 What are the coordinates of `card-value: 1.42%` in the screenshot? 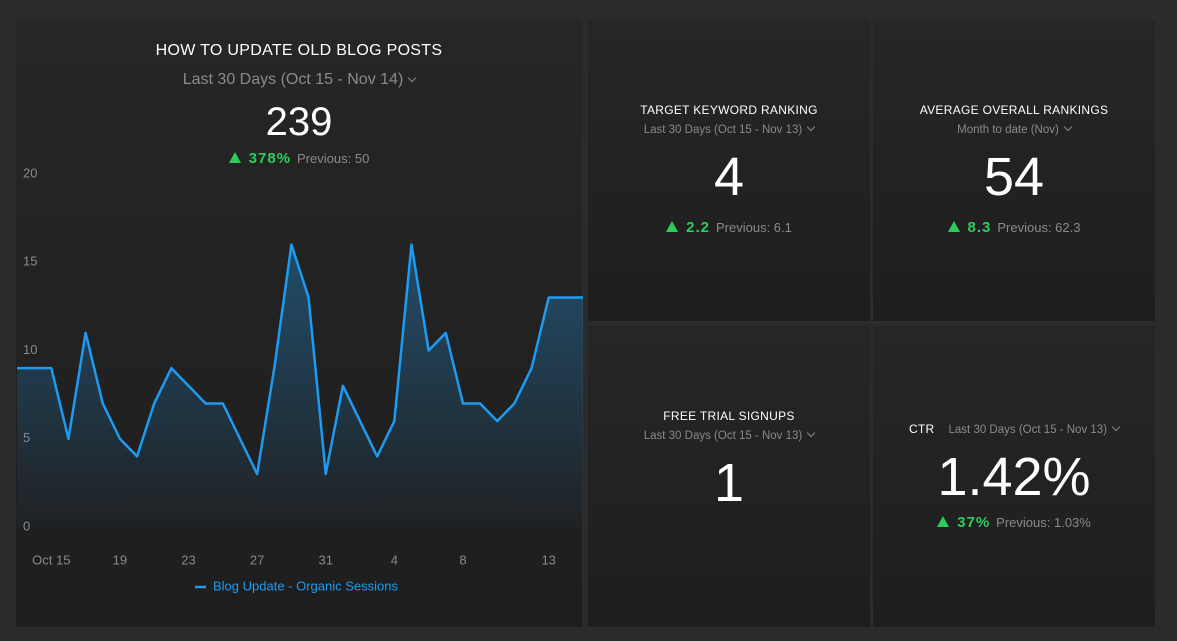 It's located at (1014, 477).